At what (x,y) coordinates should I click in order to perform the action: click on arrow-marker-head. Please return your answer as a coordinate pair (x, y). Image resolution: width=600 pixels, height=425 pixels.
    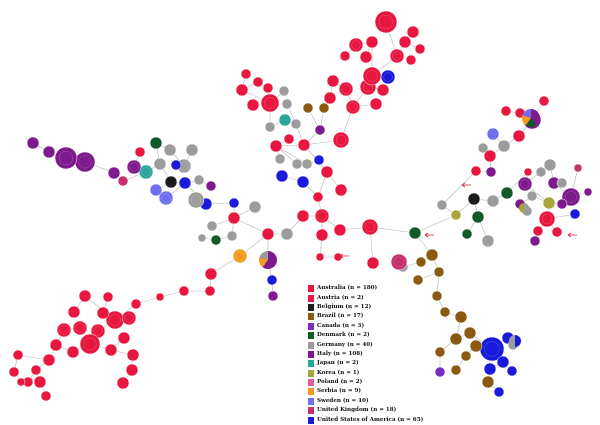
    Looking at the image, I should click on (569, 235).